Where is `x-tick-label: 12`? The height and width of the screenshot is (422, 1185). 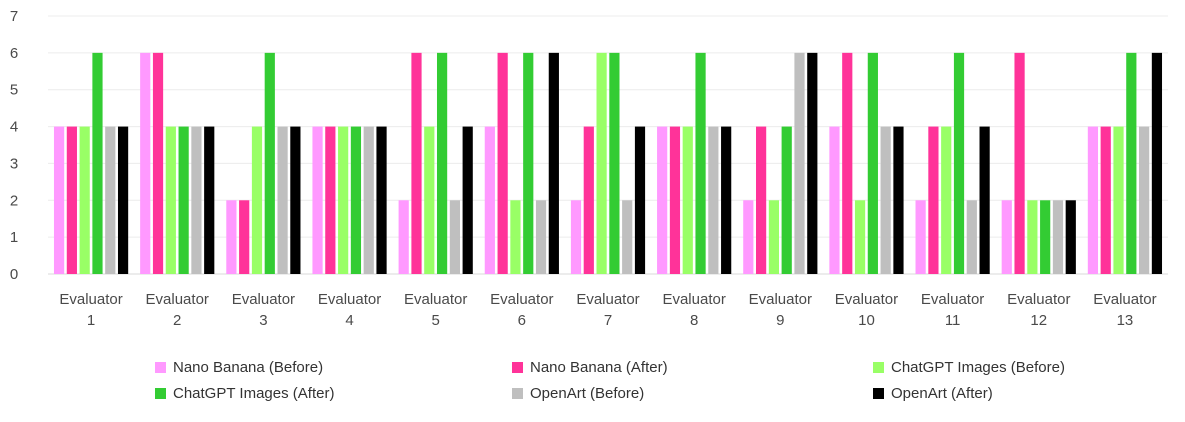 x-tick-label: 12 is located at coordinates (1038, 320).